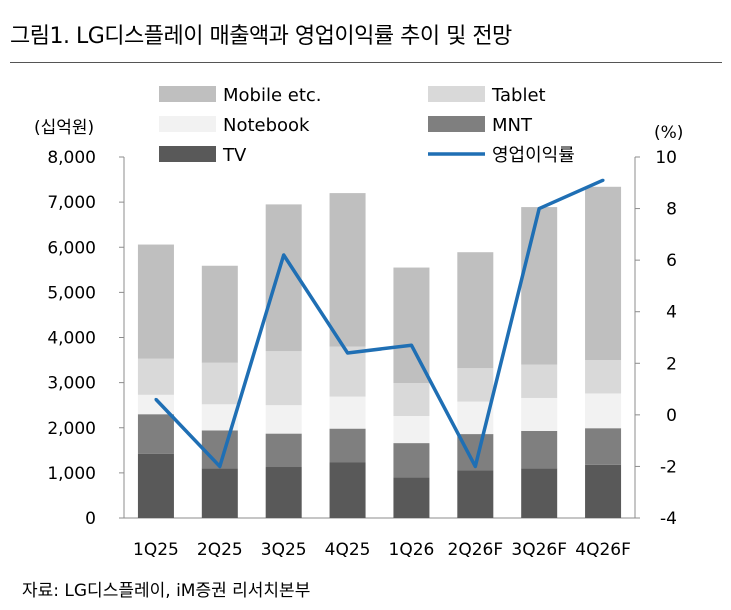 The image size is (731, 610). What do you see at coordinates (220, 550) in the screenshot?
I see `x-category-label: 2Q25` at bounding box center [220, 550].